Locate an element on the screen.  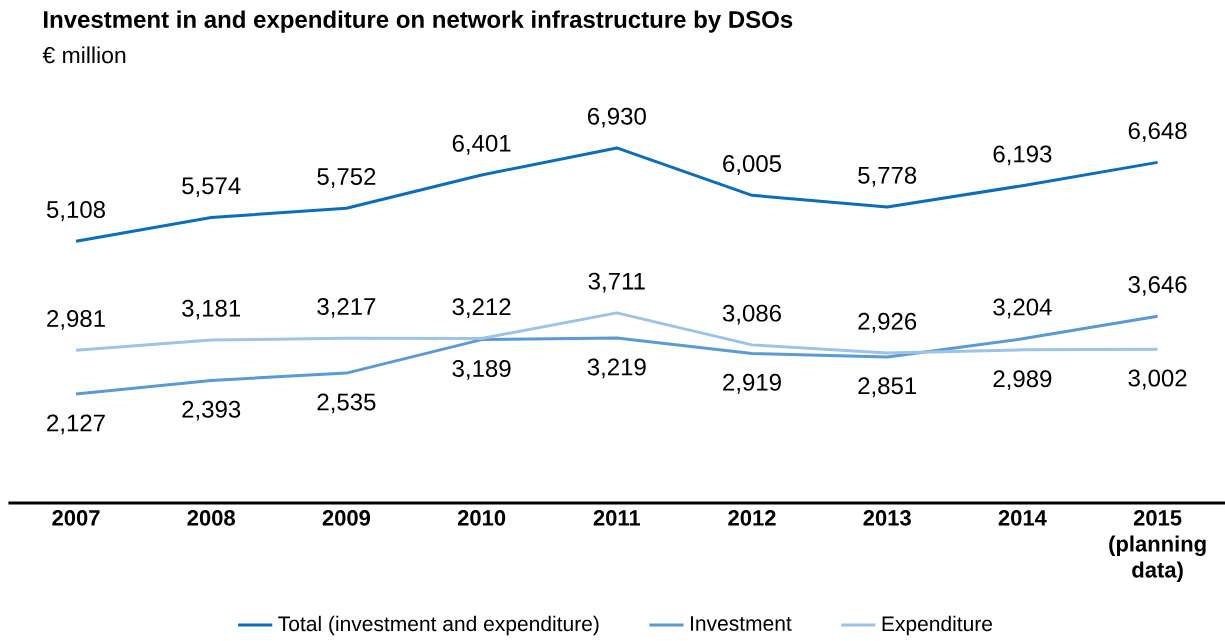
data-label: 3,189 is located at coordinates (481, 370).